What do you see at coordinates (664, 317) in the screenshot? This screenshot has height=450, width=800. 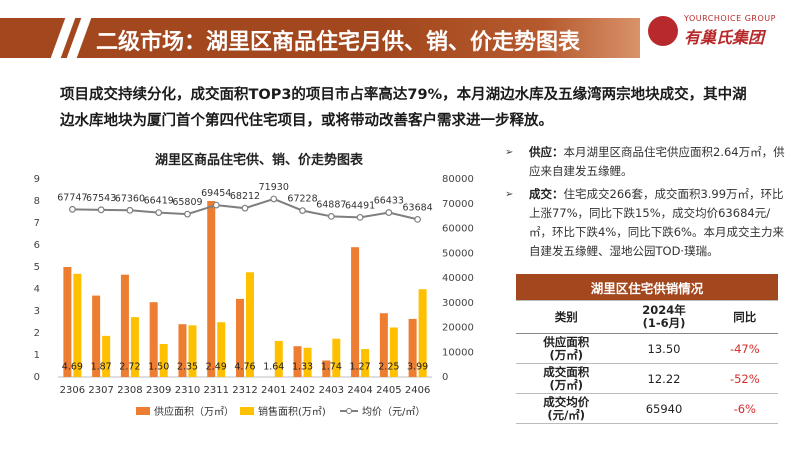 I see `table-header: 2024年 (1-6月)` at bounding box center [664, 317].